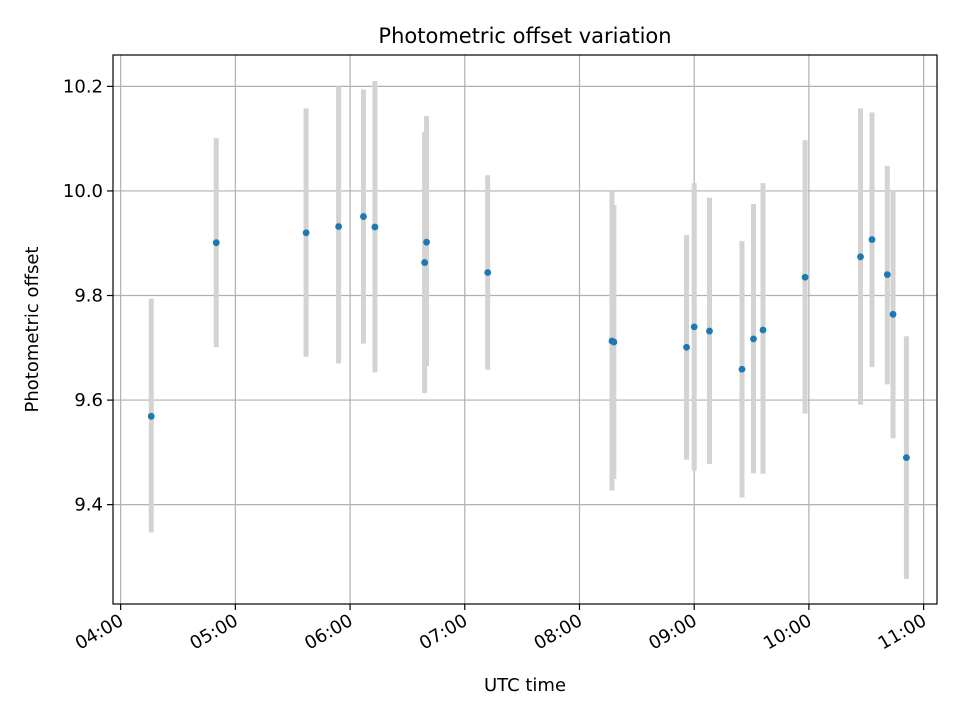 The height and width of the screenshot is (720, 960). I want to click on x-axis-title: UTC time, so click(525, 685).